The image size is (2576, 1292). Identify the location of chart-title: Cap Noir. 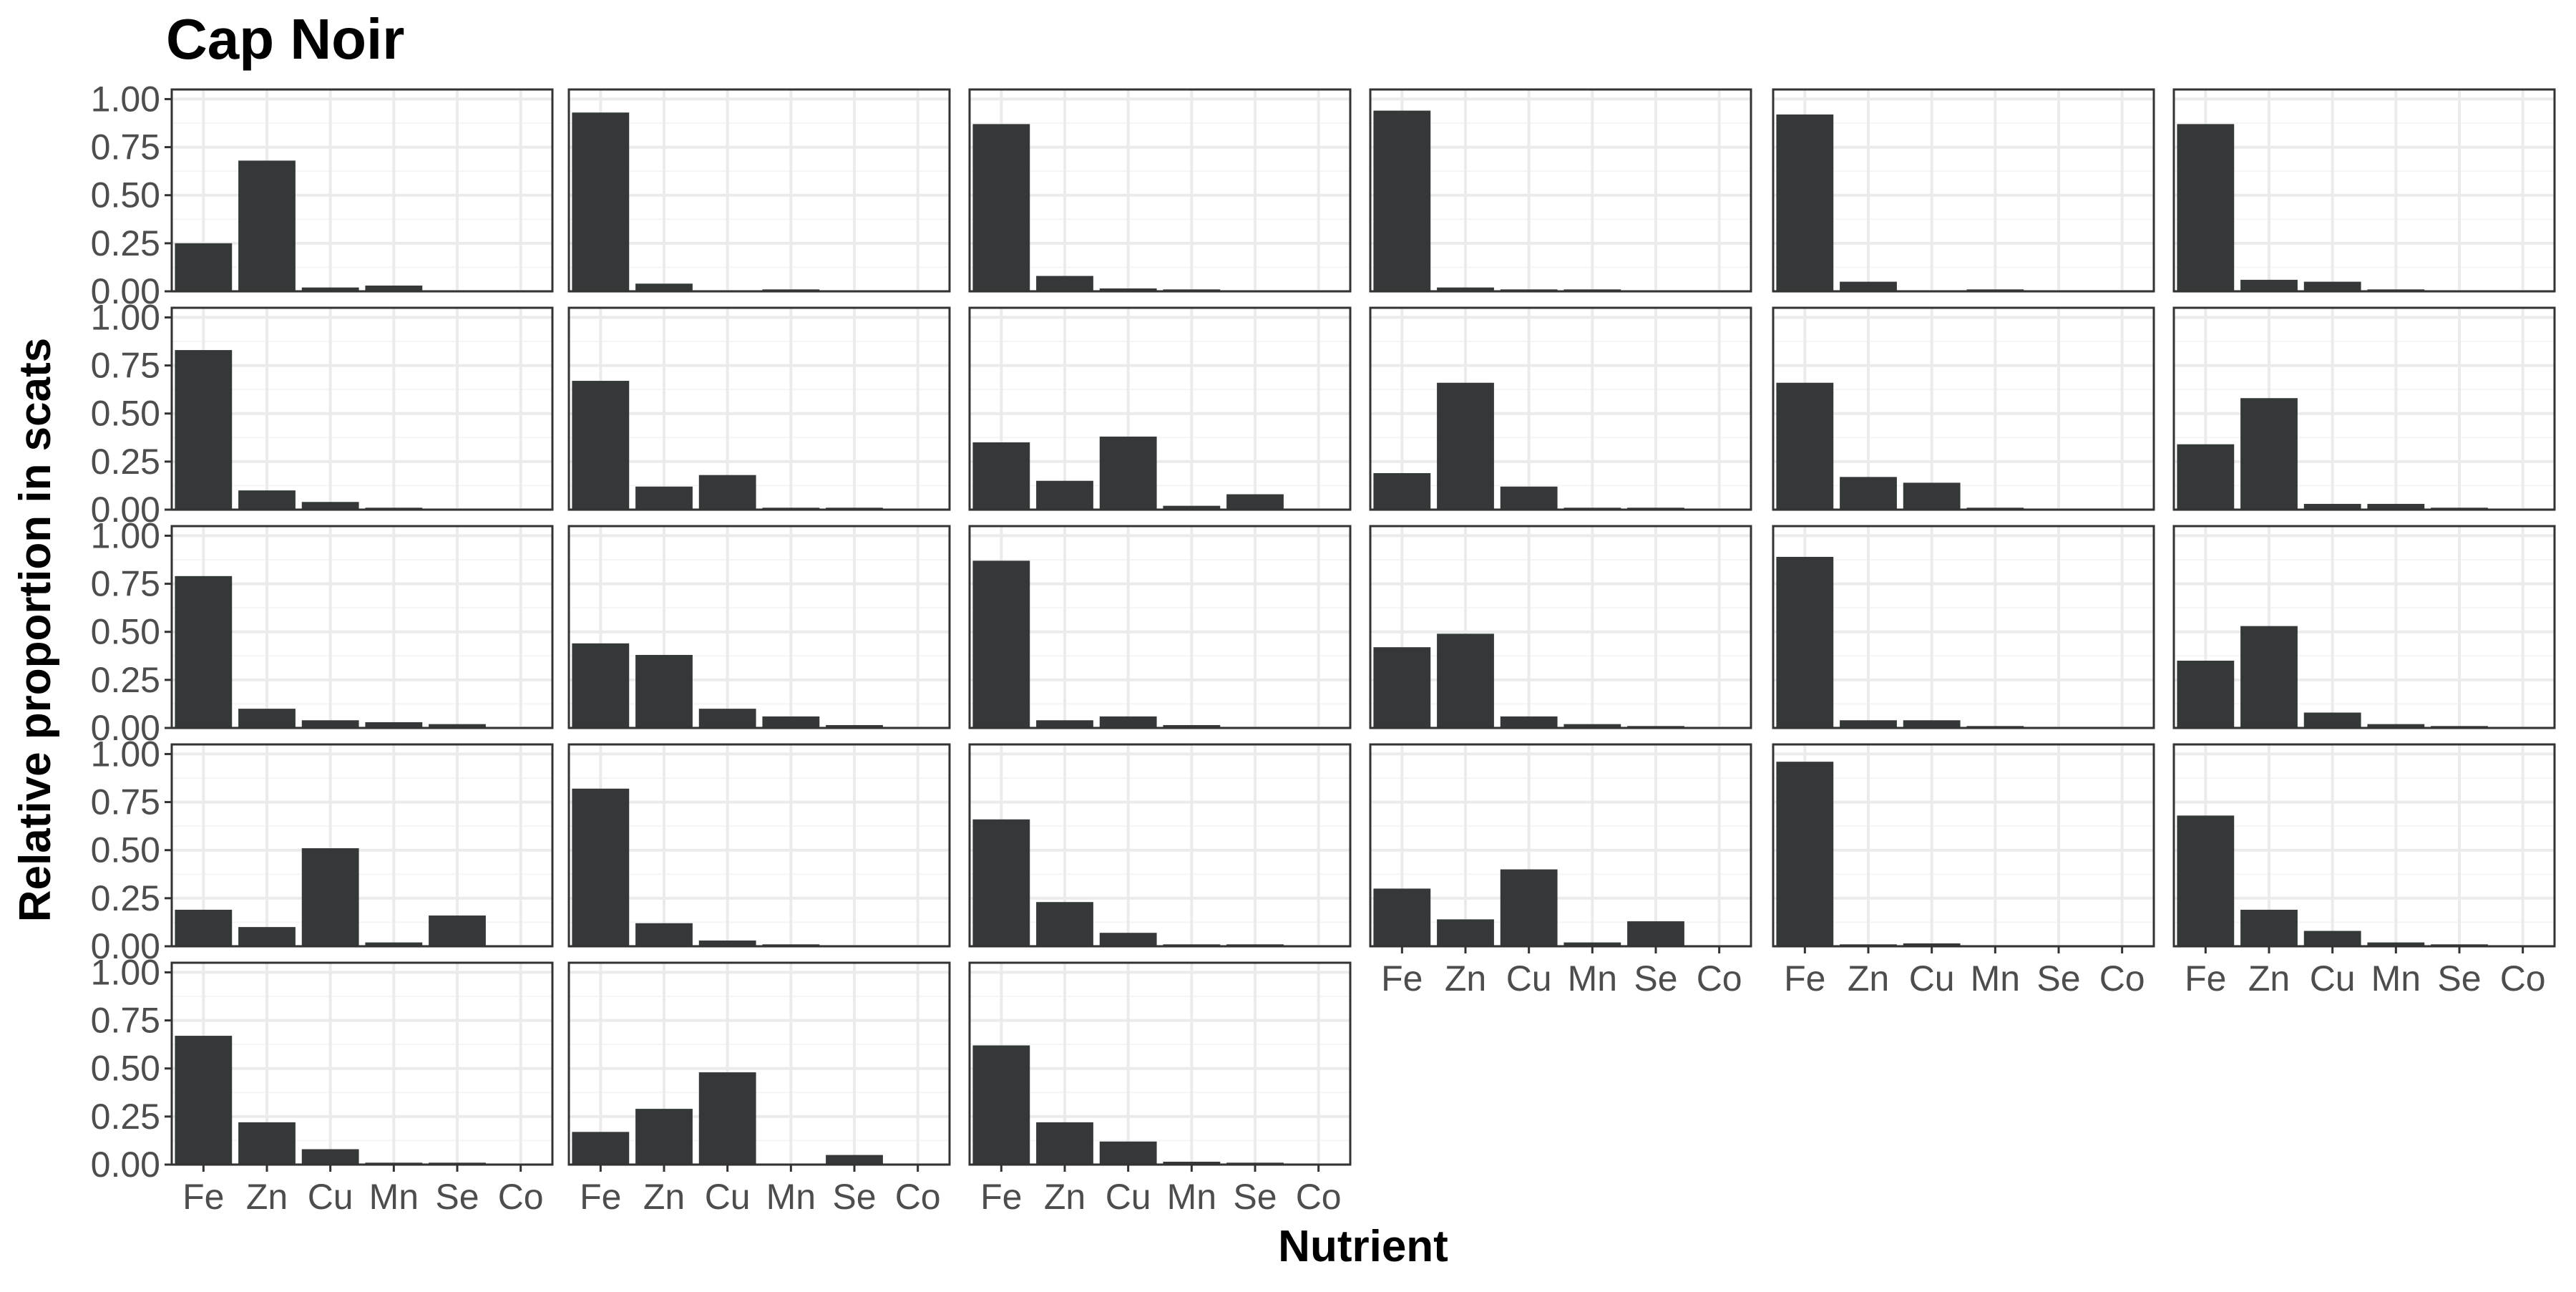
(285, 39).